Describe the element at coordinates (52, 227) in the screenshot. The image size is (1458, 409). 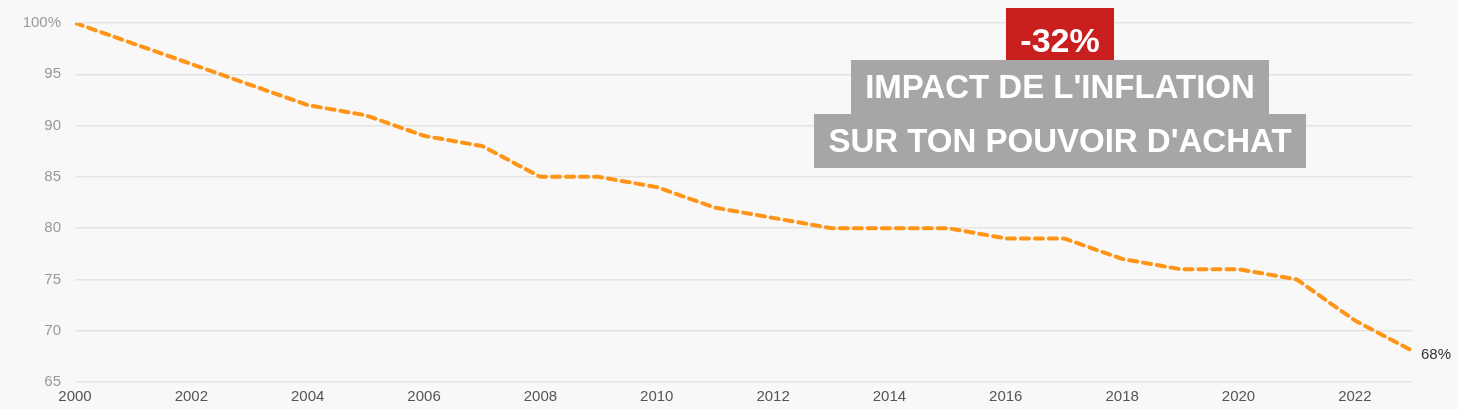
I see `y-tick-label: 80` at that location.